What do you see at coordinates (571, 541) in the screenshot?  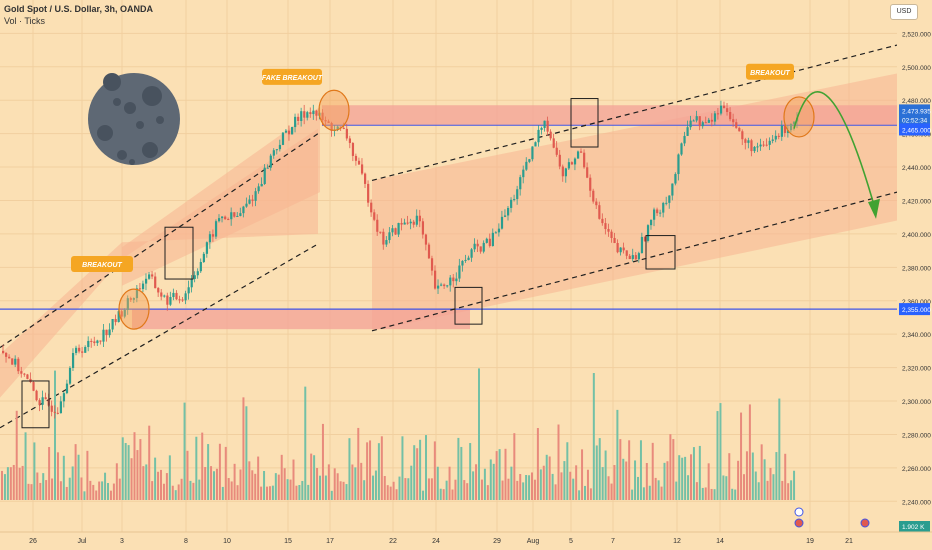 I see `x-tick-label: 5` at bounding box center [571, 541].